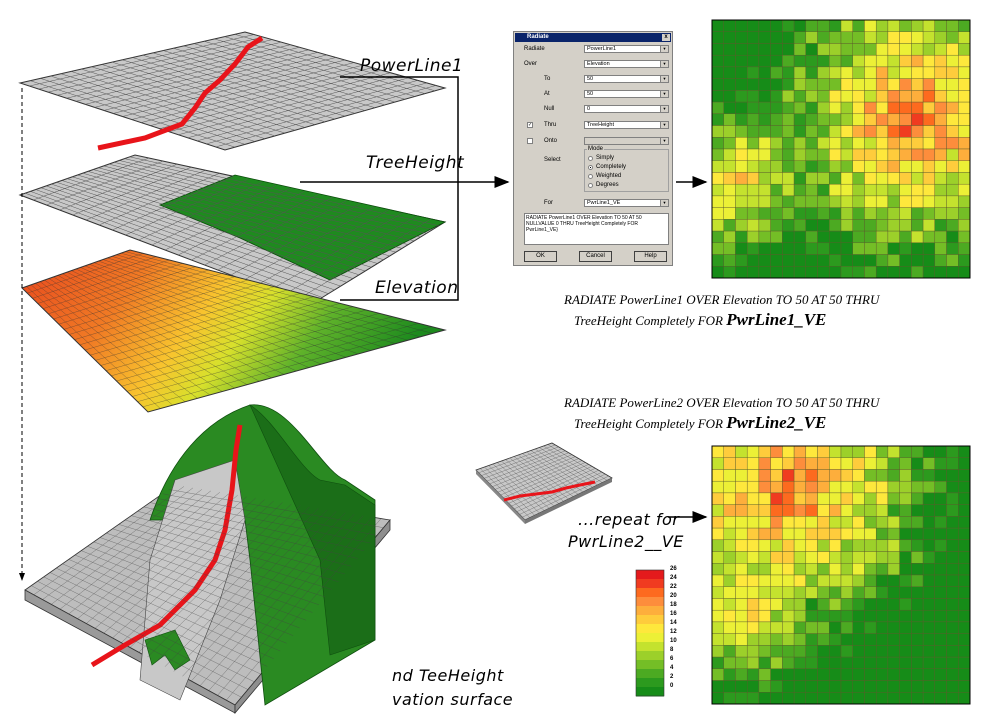  Describe the element at coordinates (776, 319) in the screenshot. I see `caption1-output: PwrLine1_VE` at that location.